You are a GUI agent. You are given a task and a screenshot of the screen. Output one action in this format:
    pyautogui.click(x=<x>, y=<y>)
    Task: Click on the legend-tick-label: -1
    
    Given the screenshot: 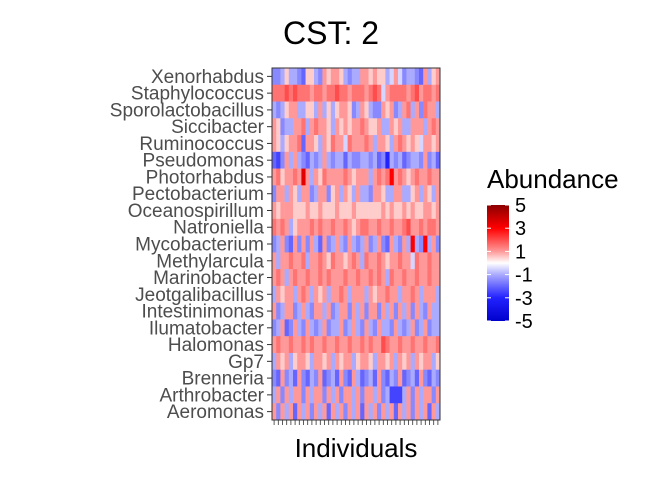 What is the action you would take?
    pyautogui.click(x=524, y=276)
    